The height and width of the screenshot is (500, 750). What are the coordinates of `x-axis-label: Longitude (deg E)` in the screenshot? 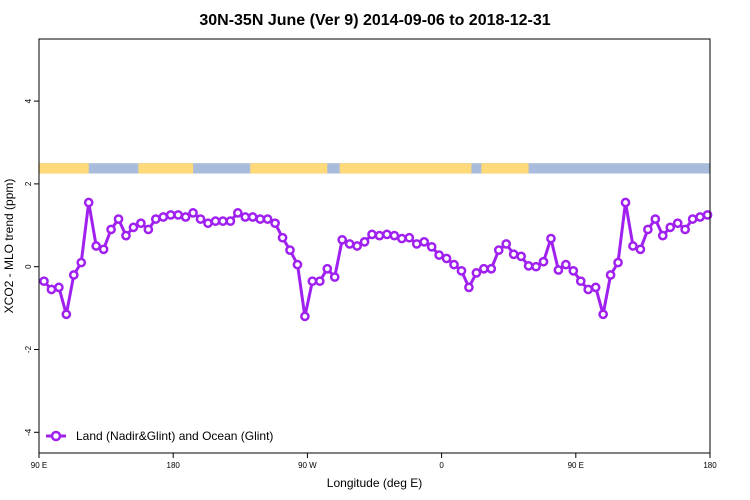 It's located at (374, 483).